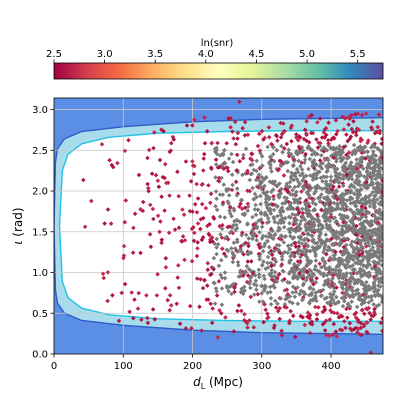 The image size is (415, 415). What do you see at coordinates (331, 366) in the screenshot?
I see `x-tick-label: 400` at bounding box center [331, 366].